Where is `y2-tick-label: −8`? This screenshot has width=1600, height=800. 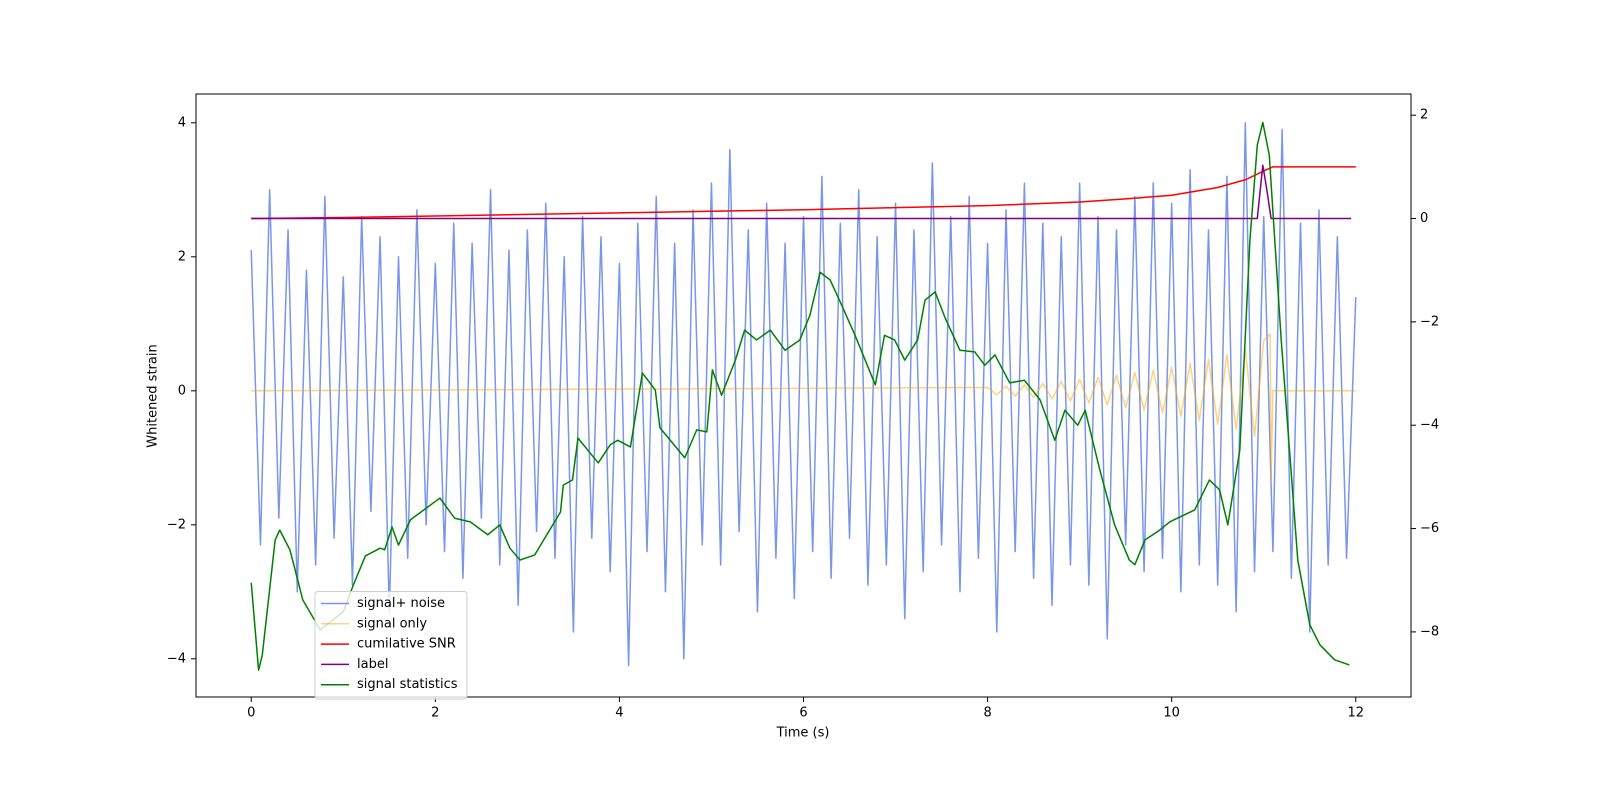 y2-tick-label: −8 is located at coordinates (1429, 631).